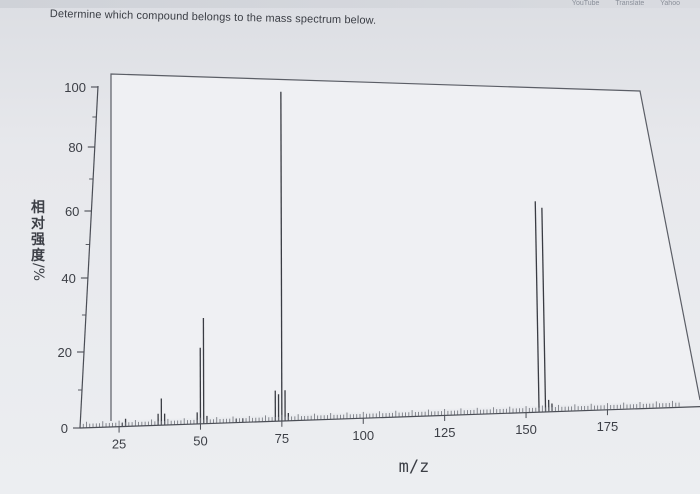 This screenshot has height=494, width=700. What do you see at coordinates (630, 3) in the screenshot?
I see `bookmark-translate: Translate` at bounding box center [630, 3].